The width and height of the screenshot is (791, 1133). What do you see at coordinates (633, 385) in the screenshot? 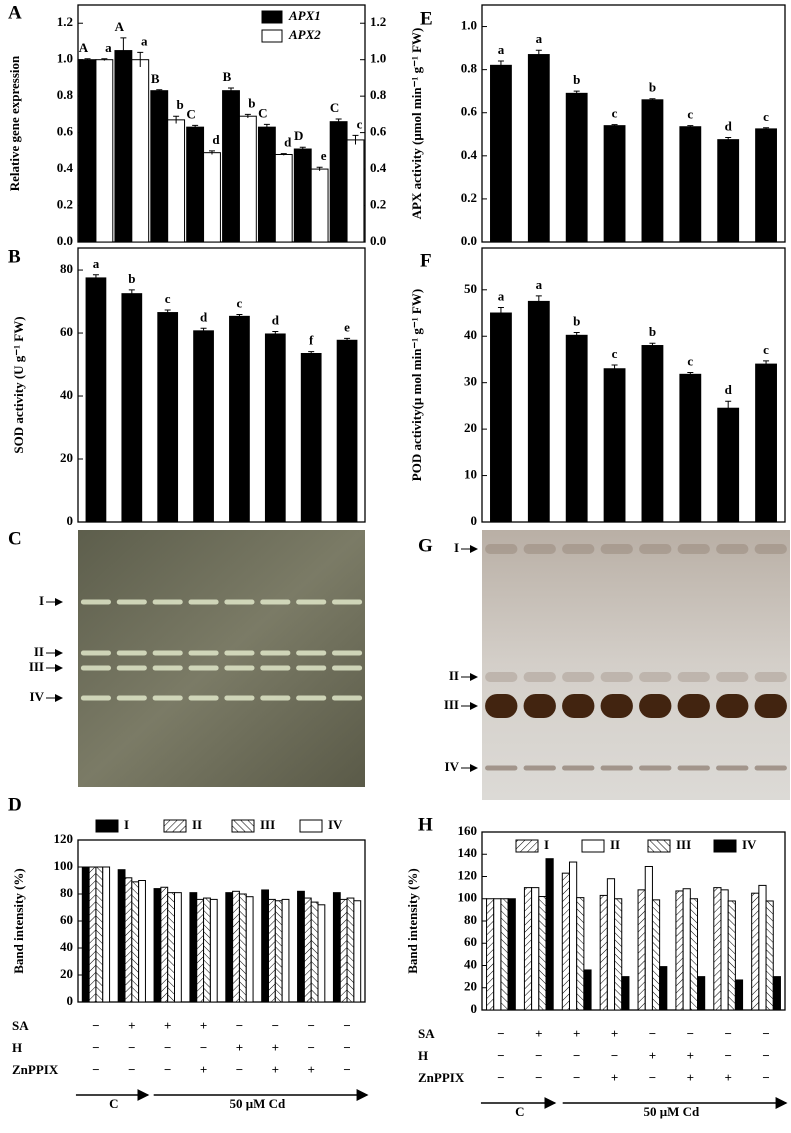
I see `plot-frame` at bounding box center [633, 385].